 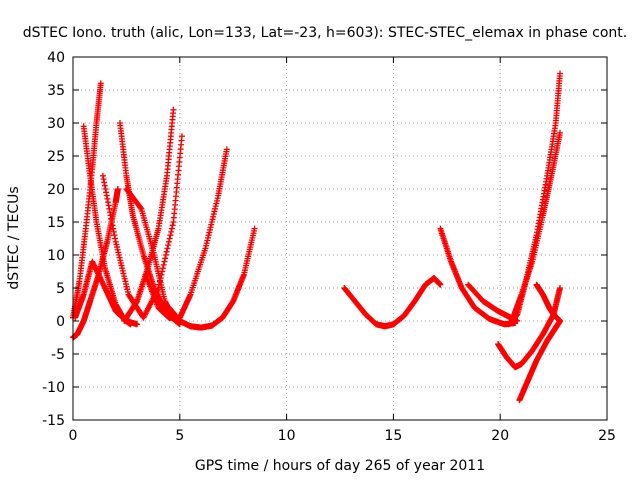 I want to click on x-tick-label: 0, so click(x=73, y=436).